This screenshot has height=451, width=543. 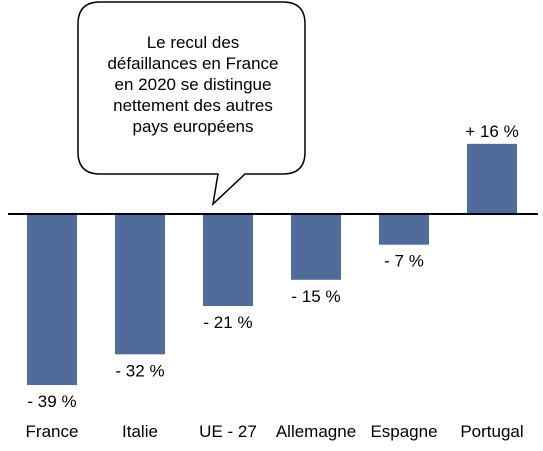 What do you see at coordinates (193, 126) in the screenshot?
I see `callout-line-5: pays européens` at bounding box center [193, 126].